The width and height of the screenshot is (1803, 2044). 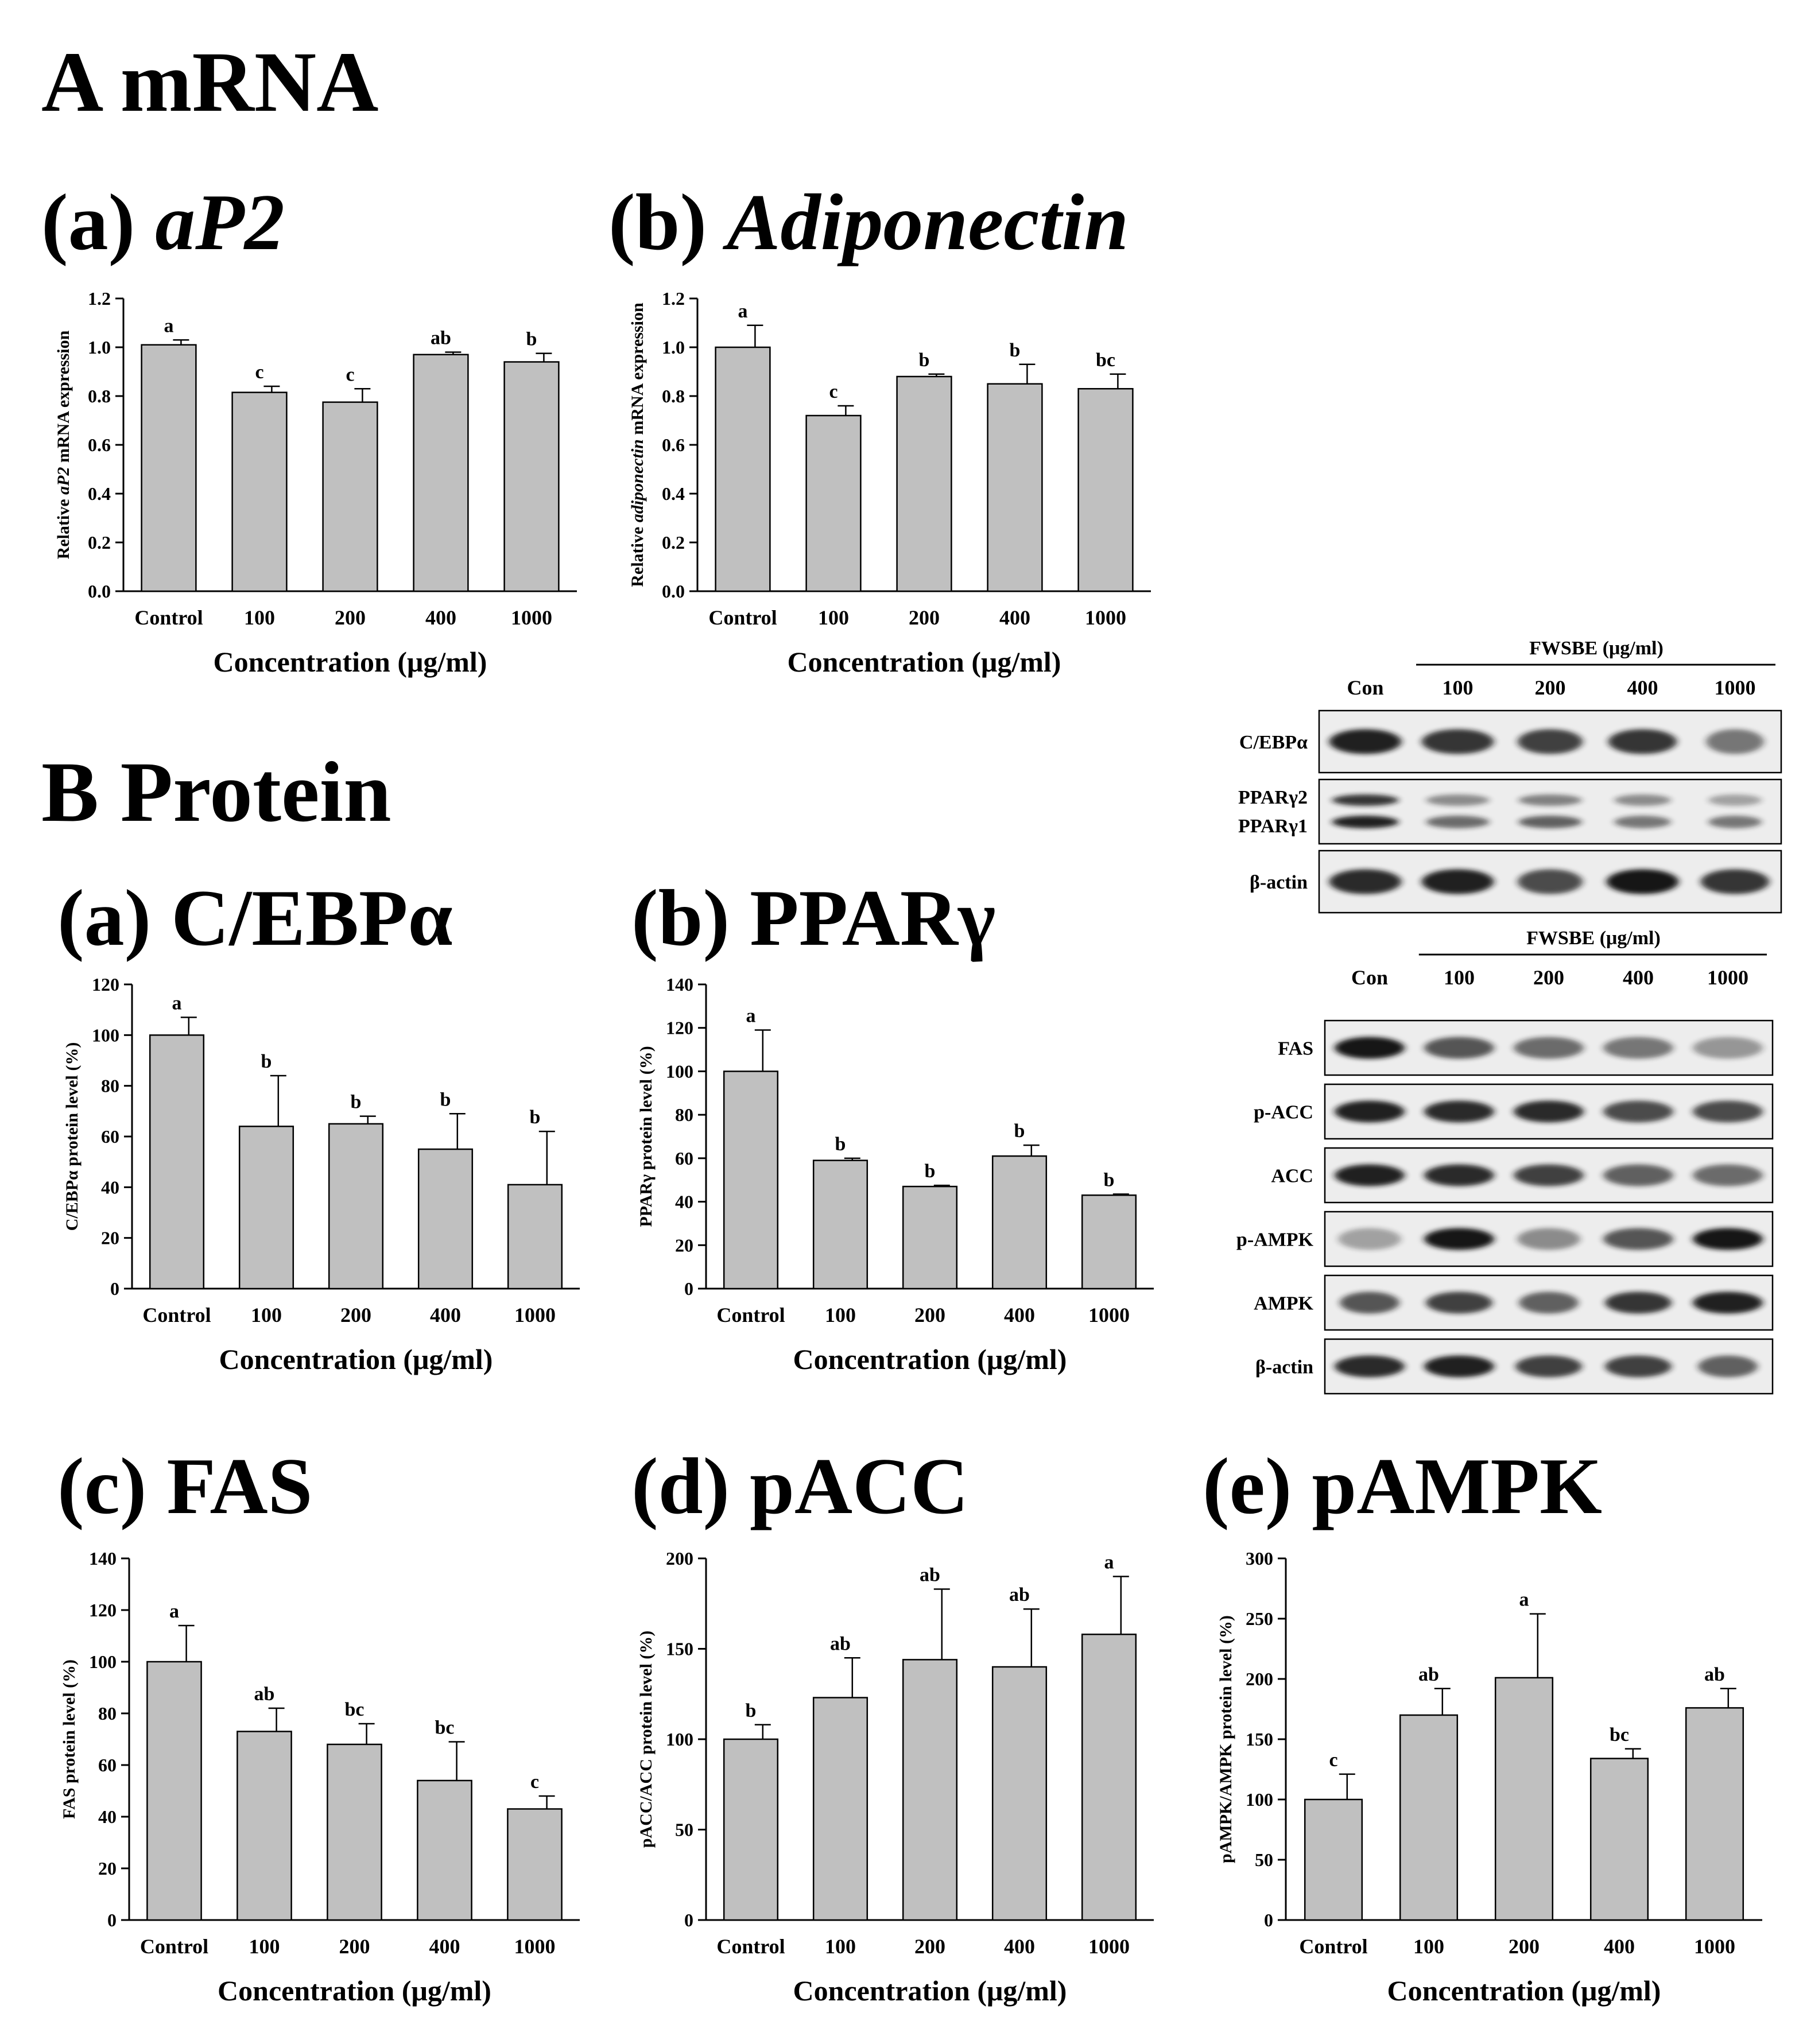 I want to click on blot-row-label: p-AMPK, so click(x=1275, y=1240).